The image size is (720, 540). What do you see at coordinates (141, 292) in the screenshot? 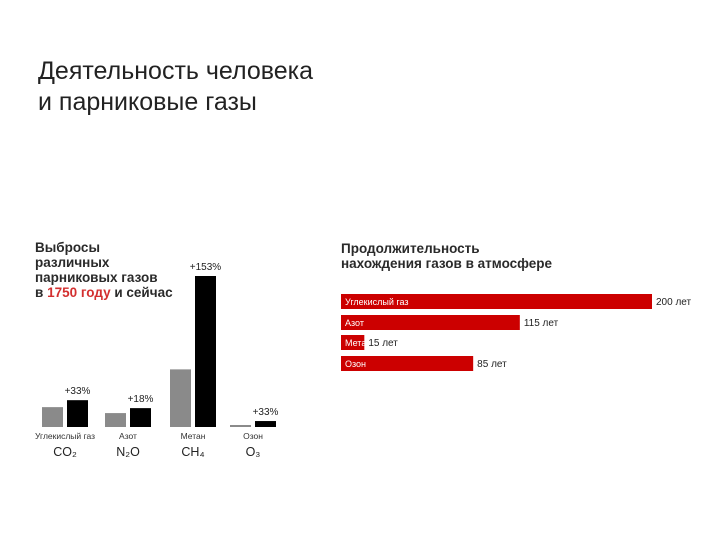
I see `emissions-title-suffix: и сейчас` at bounding box center [141, 292].